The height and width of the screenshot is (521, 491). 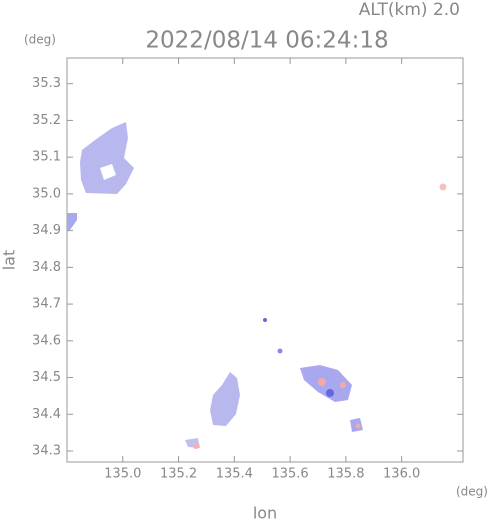 I want to click on x-unit: (deg), so click(x=472, y=492).